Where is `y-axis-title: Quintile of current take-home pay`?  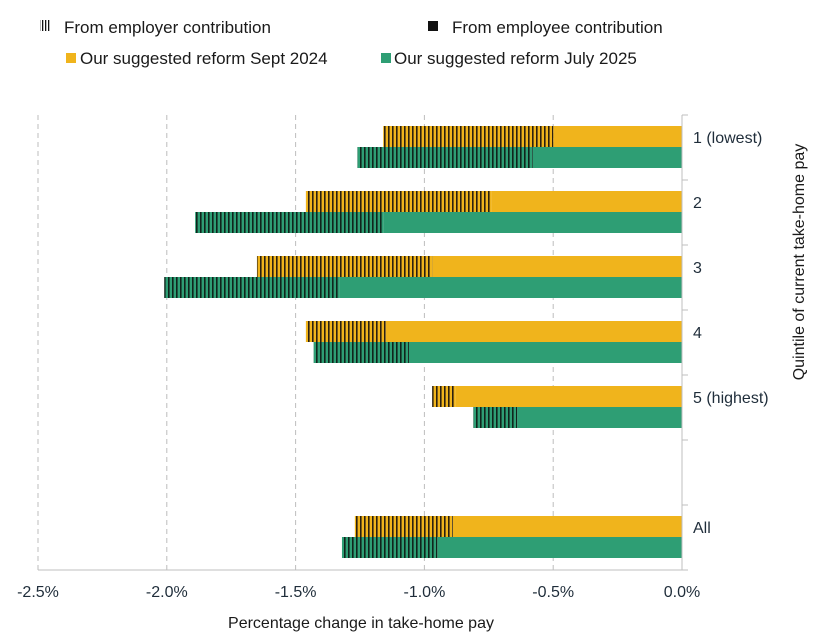 y-axis-title: Quintile of current take-home pay is located at coordinates (799, 262).